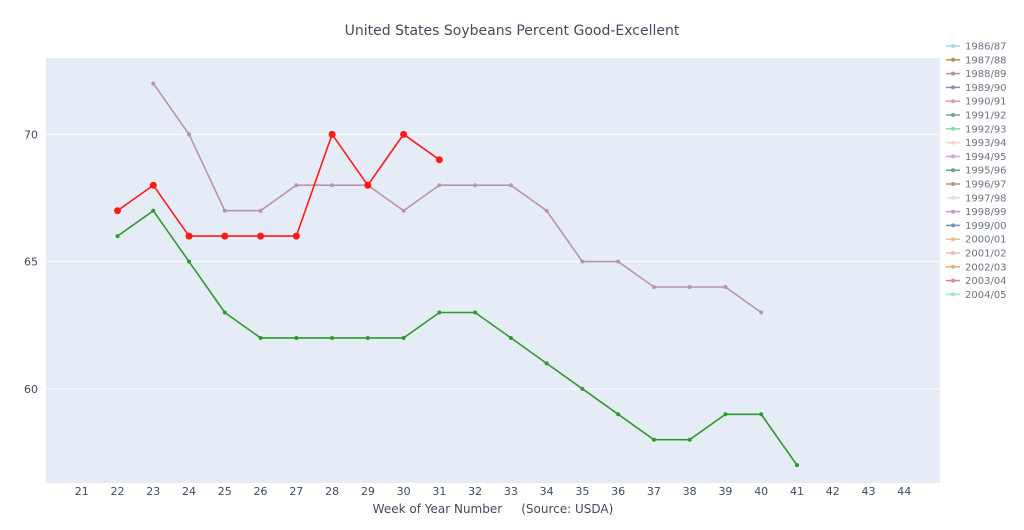 The image size is (1024, 530). I want to click on x-tick-label: 28, so click(332, 491).